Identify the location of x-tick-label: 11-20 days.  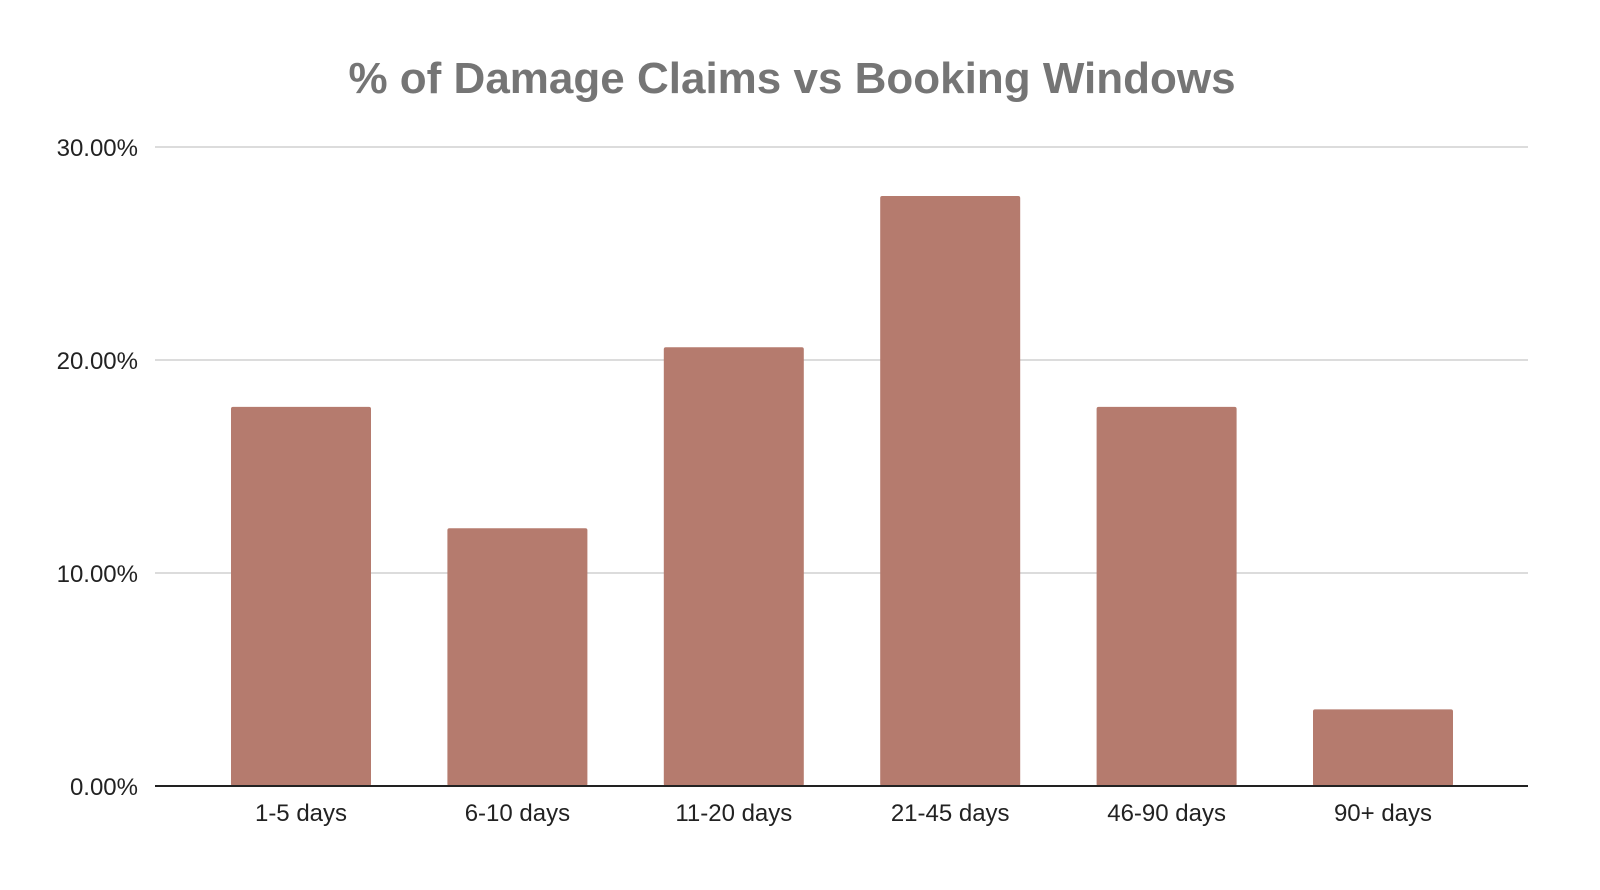
(733, 813).